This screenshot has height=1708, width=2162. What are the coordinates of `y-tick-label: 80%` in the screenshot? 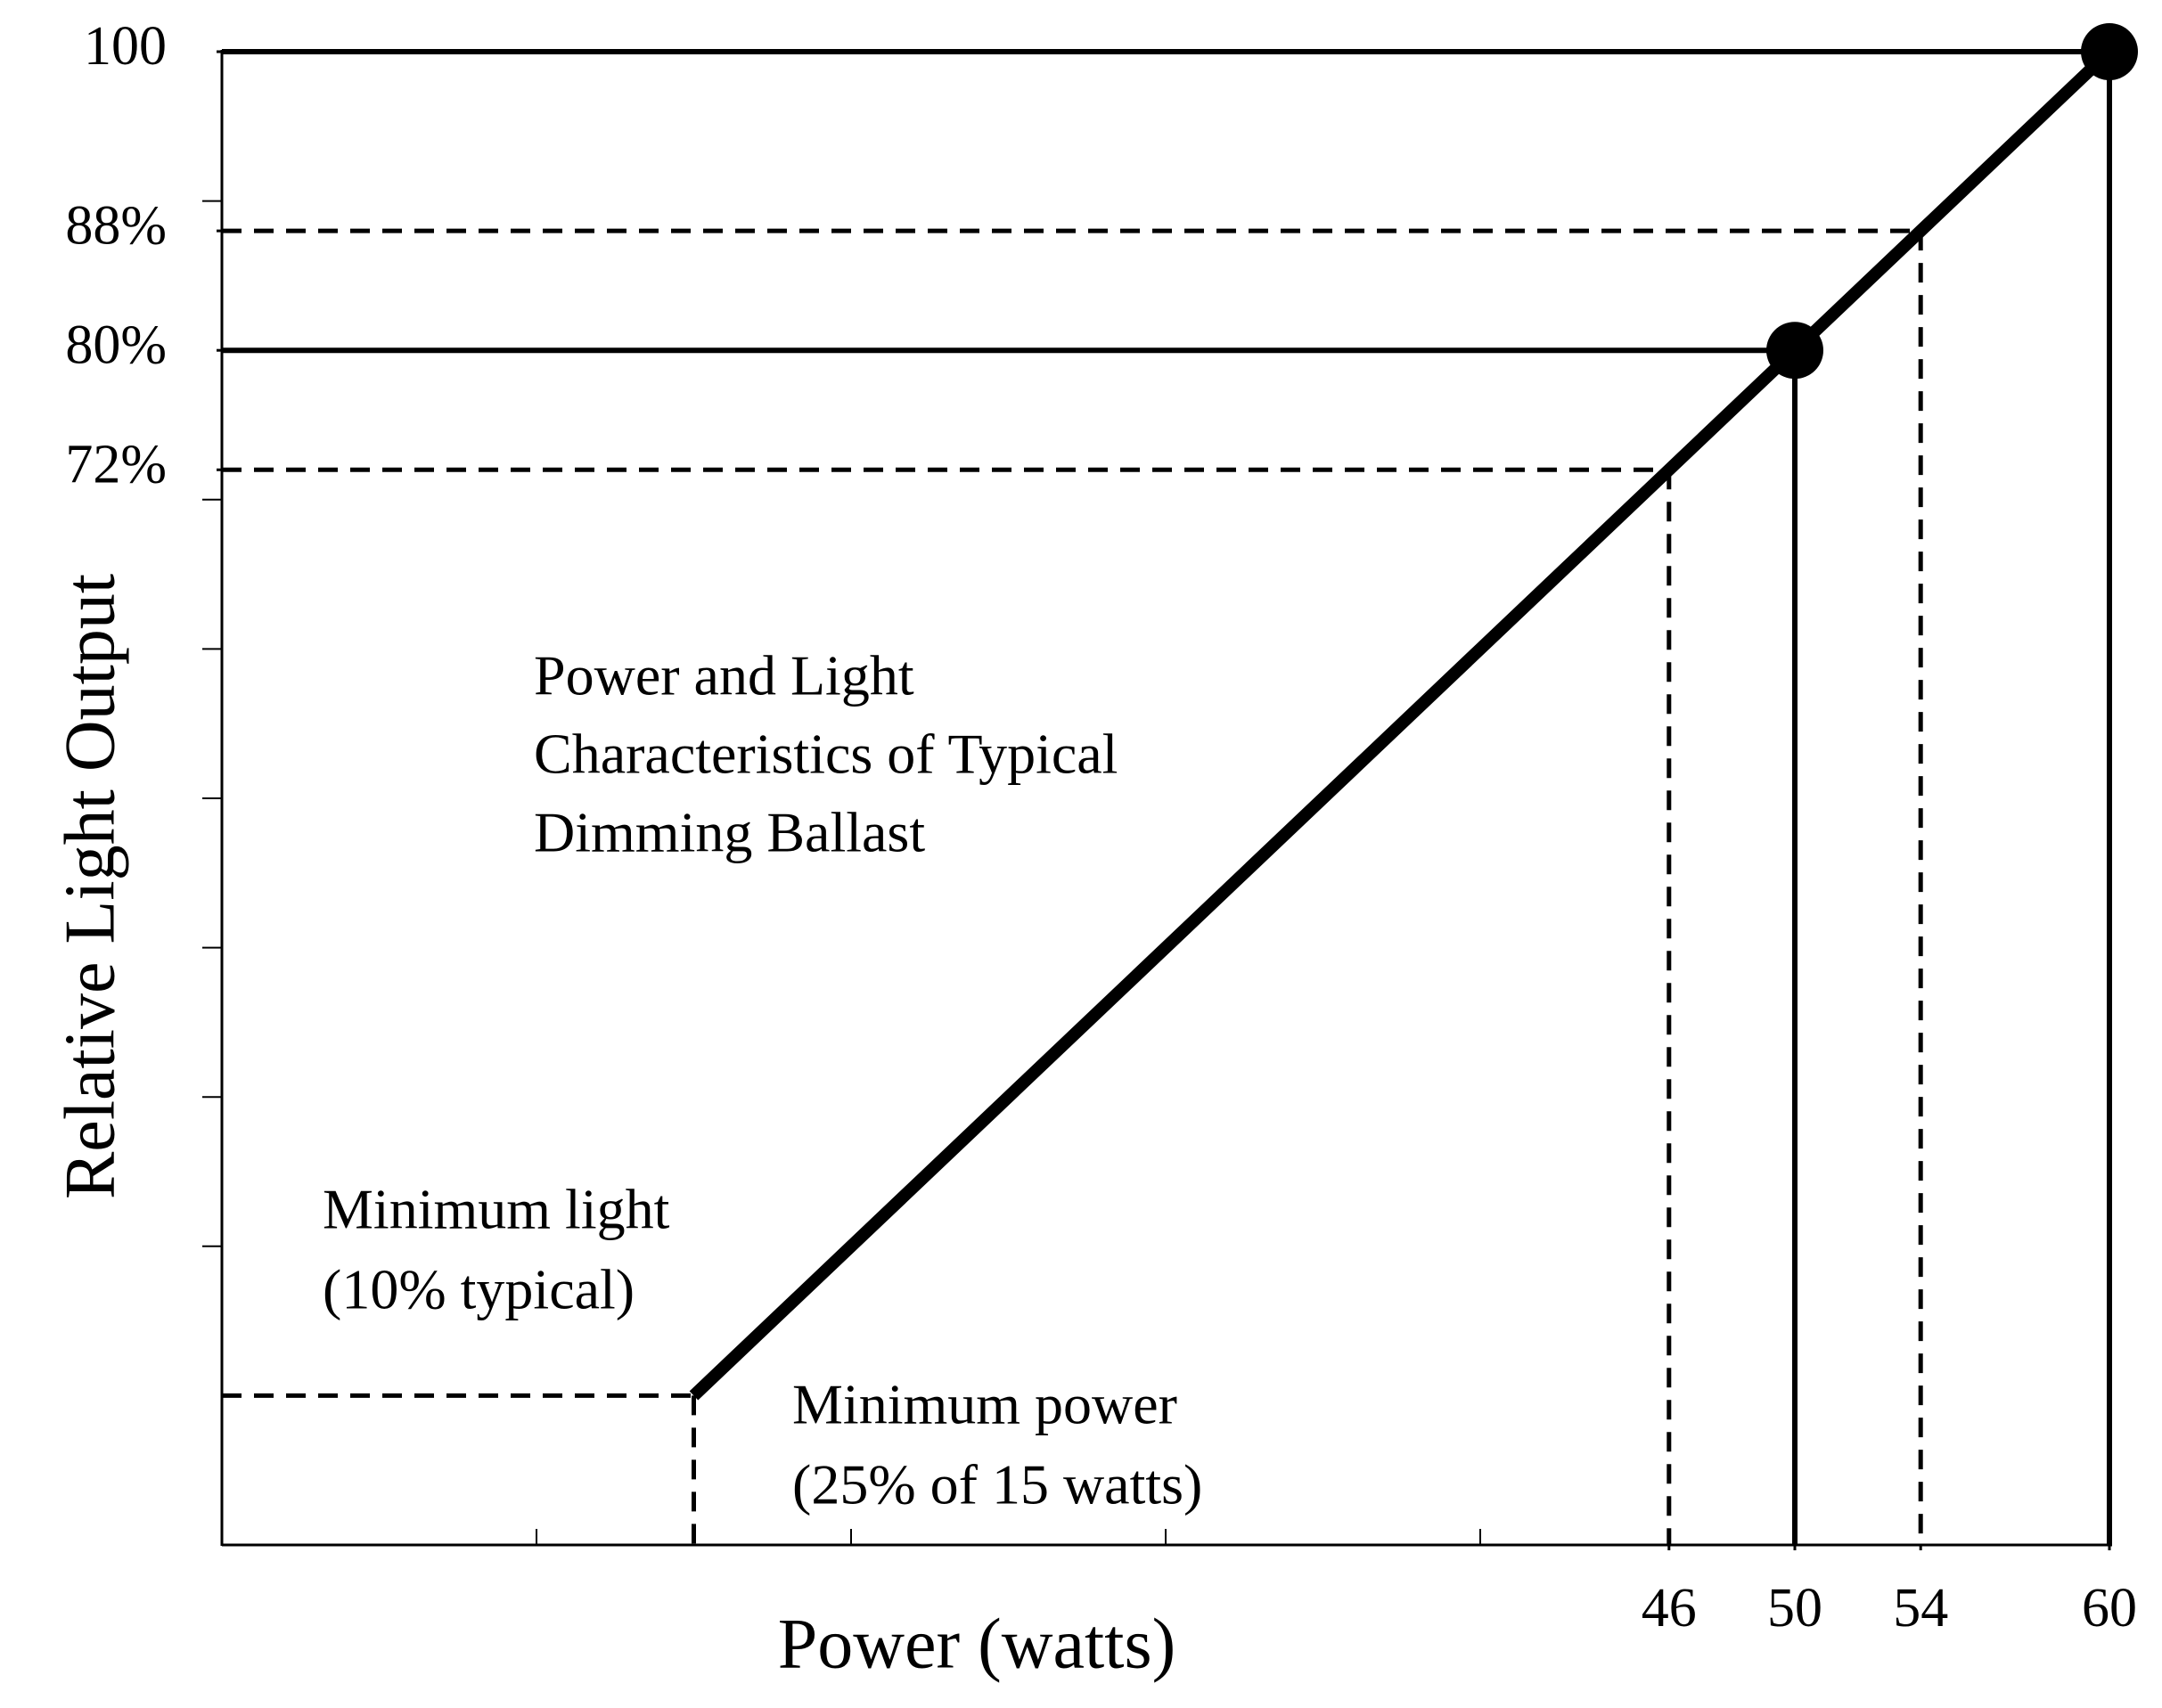 It's located at (116, 345).